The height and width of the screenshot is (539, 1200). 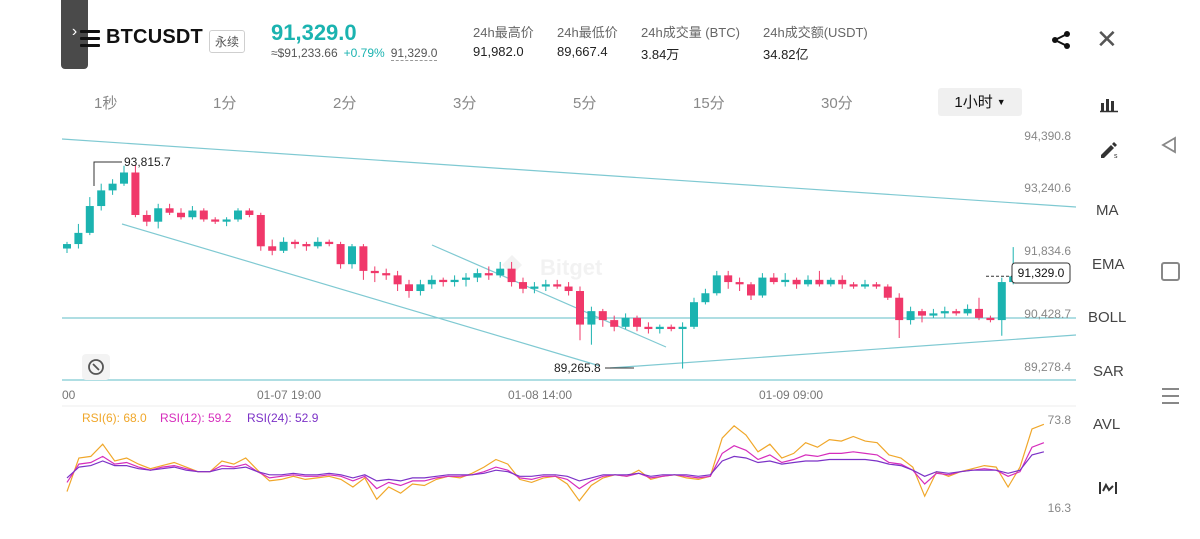 What do you see at coordinates (1170, 271) in the screenshot?
I see `nav-home-icon` at bounding box center [1170, 271].